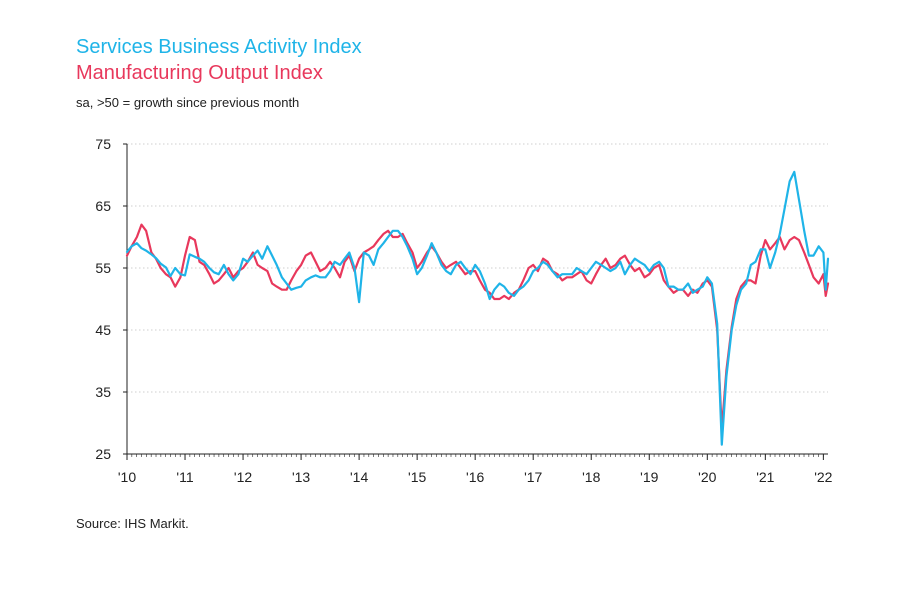 The image size is (911, 592). What do you see at coordinates (103, 268) in the screenshot?
I see `y-tick-label: 55` at bounding box center [103, 268].